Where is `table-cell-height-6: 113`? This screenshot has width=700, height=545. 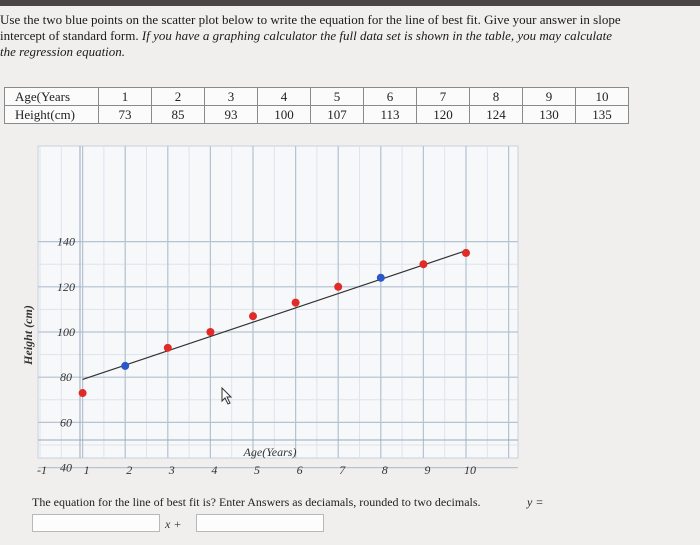
table-cell-height-6: 113 is located at coordinates (390, 114).